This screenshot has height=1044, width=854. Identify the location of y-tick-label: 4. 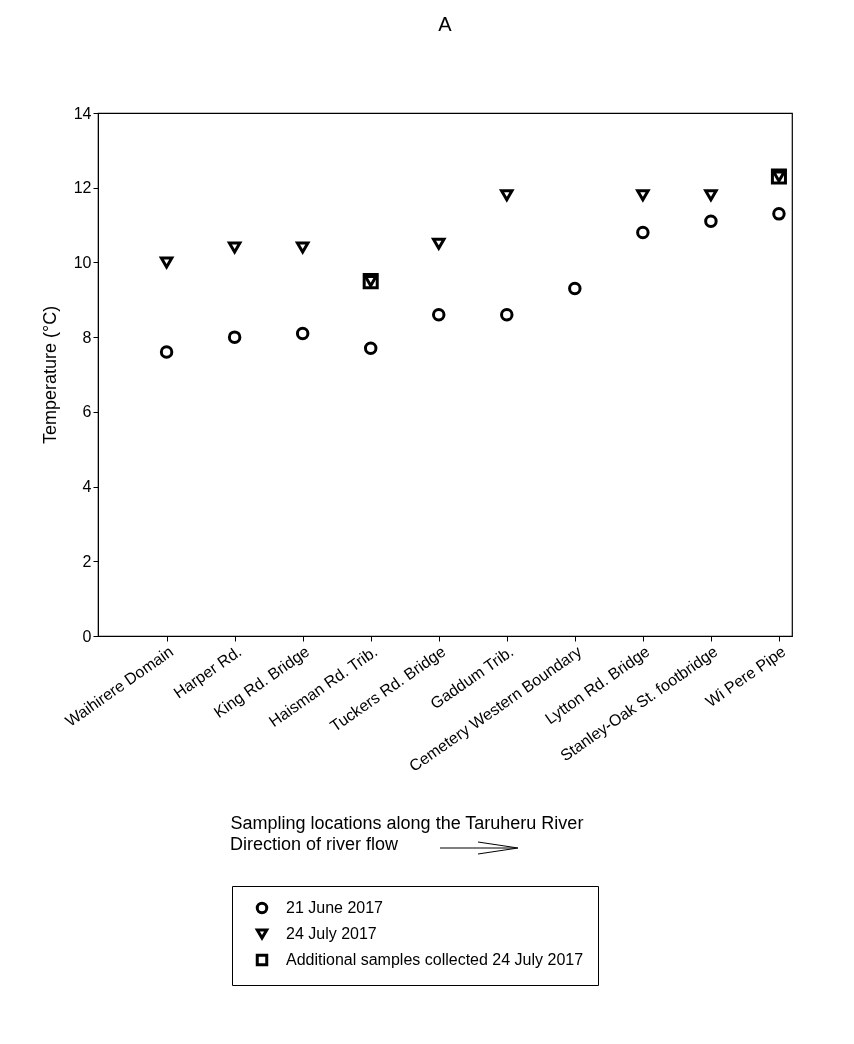
(87, 487).